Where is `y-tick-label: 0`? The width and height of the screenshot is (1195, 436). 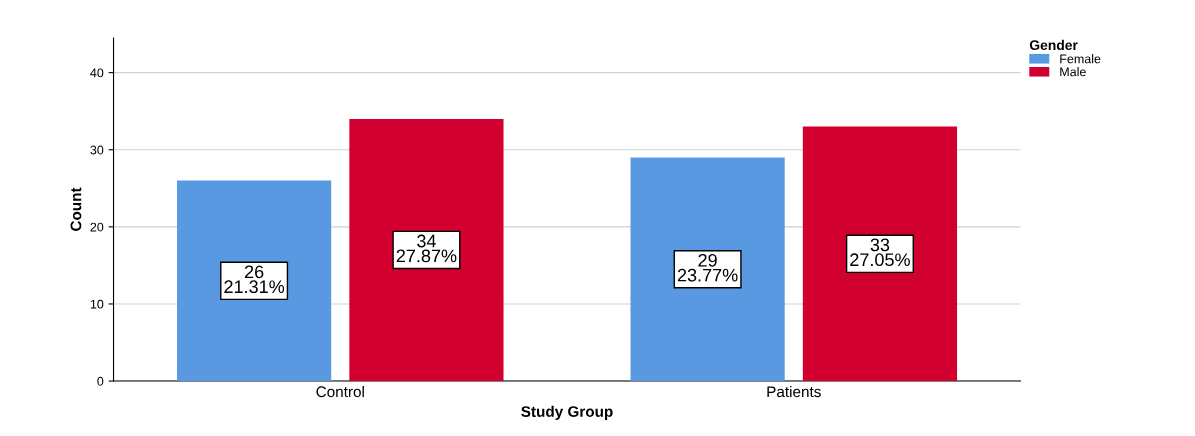
y-tick-label: 0 is located at coordinates (100, 381).